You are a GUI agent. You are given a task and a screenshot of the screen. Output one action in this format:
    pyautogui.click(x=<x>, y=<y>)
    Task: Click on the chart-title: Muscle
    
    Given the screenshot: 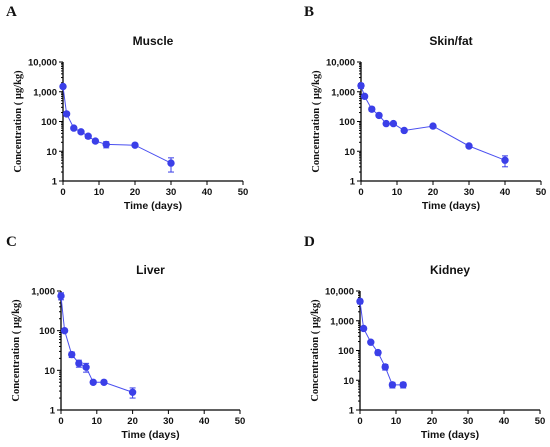 What is the action you would take?
    pyautogui.click(x=153, y=41)
    